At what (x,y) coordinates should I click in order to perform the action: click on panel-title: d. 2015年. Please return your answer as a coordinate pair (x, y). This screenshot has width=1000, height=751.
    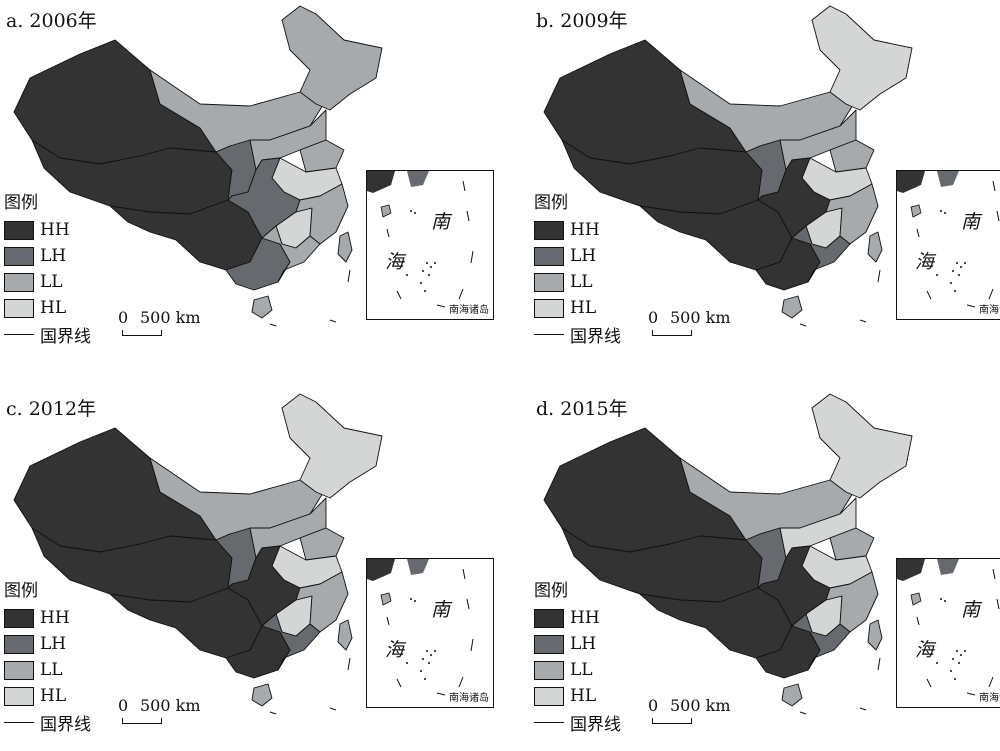
    Looking at the image, I should click on (582, 409).